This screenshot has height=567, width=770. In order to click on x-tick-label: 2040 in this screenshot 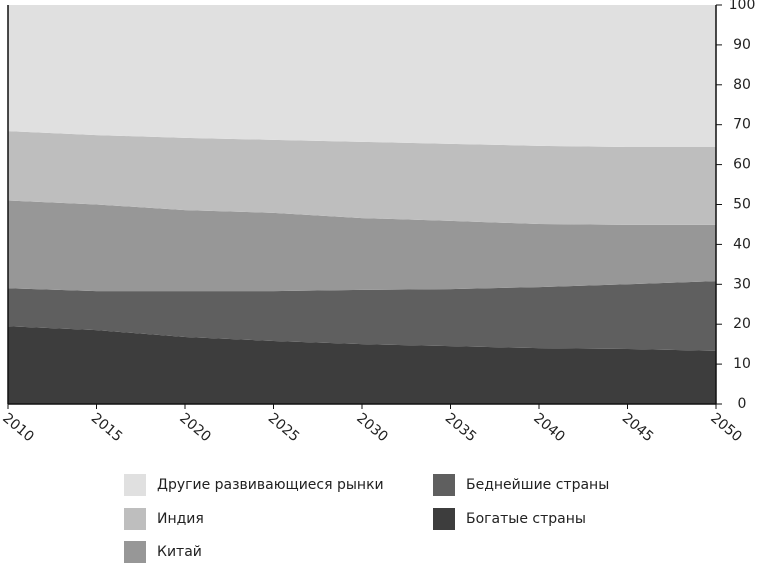, I will do `click(549, 427)`.